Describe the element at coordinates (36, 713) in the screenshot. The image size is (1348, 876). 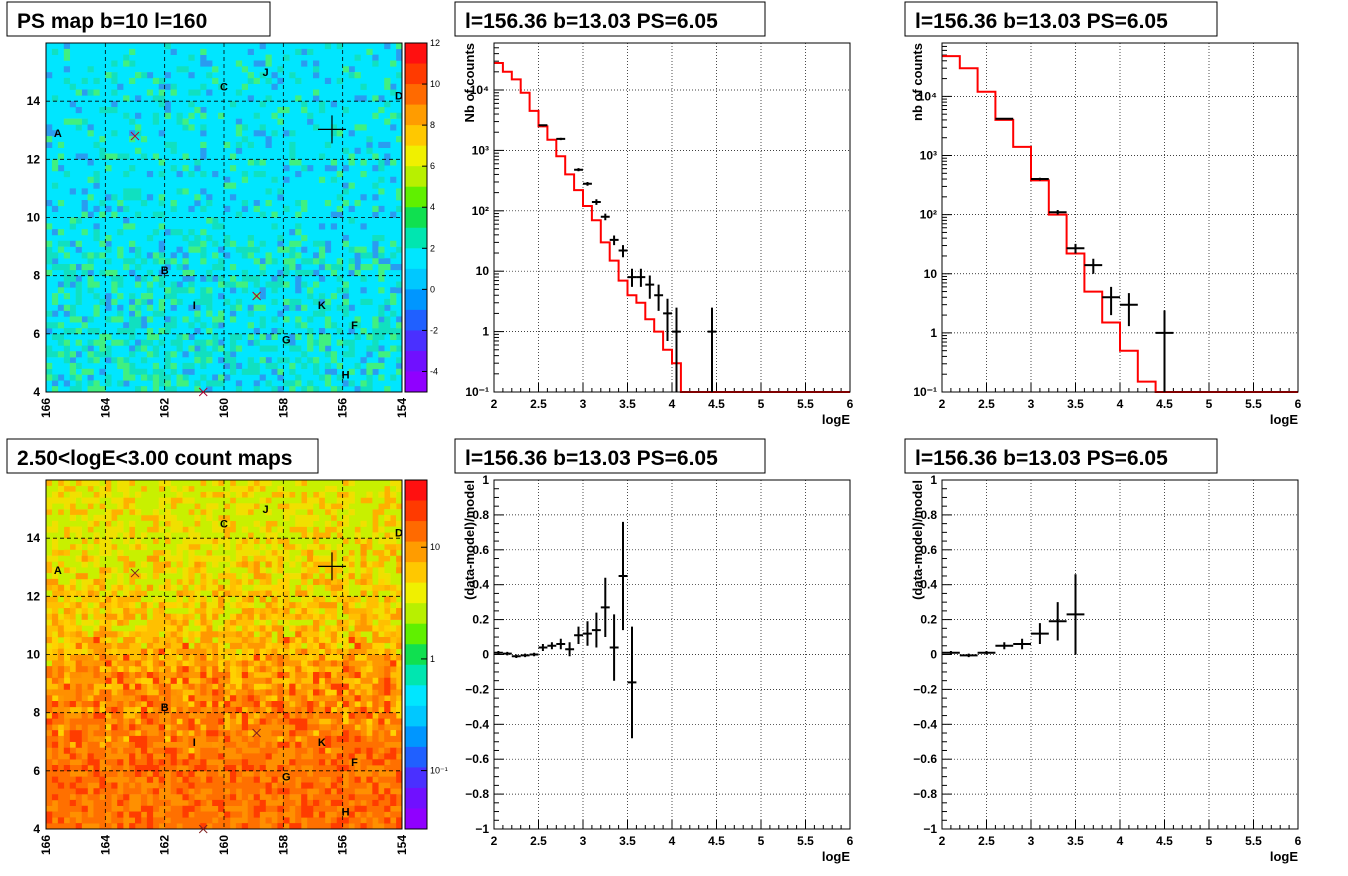
I see `y-tick-label: 8` at that location.